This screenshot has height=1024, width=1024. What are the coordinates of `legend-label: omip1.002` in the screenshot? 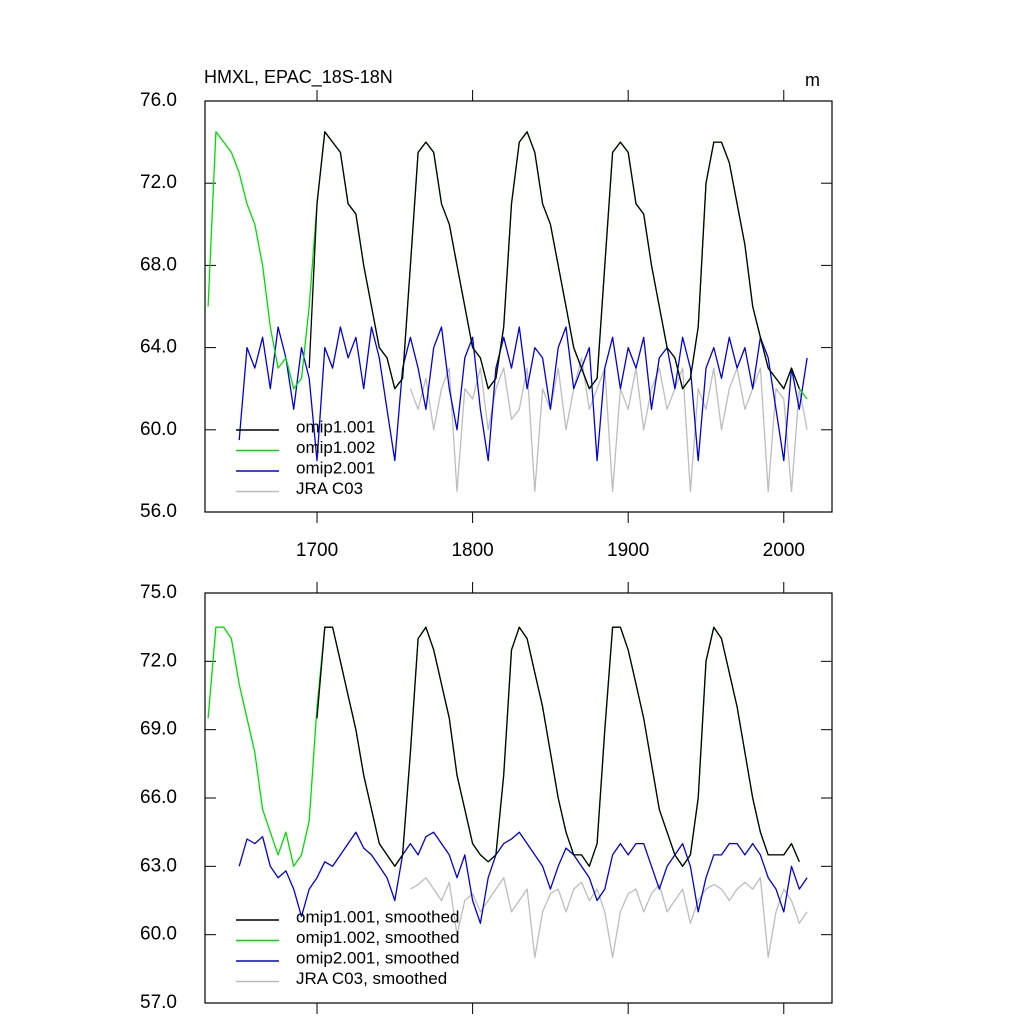 It's located at (335, 447).